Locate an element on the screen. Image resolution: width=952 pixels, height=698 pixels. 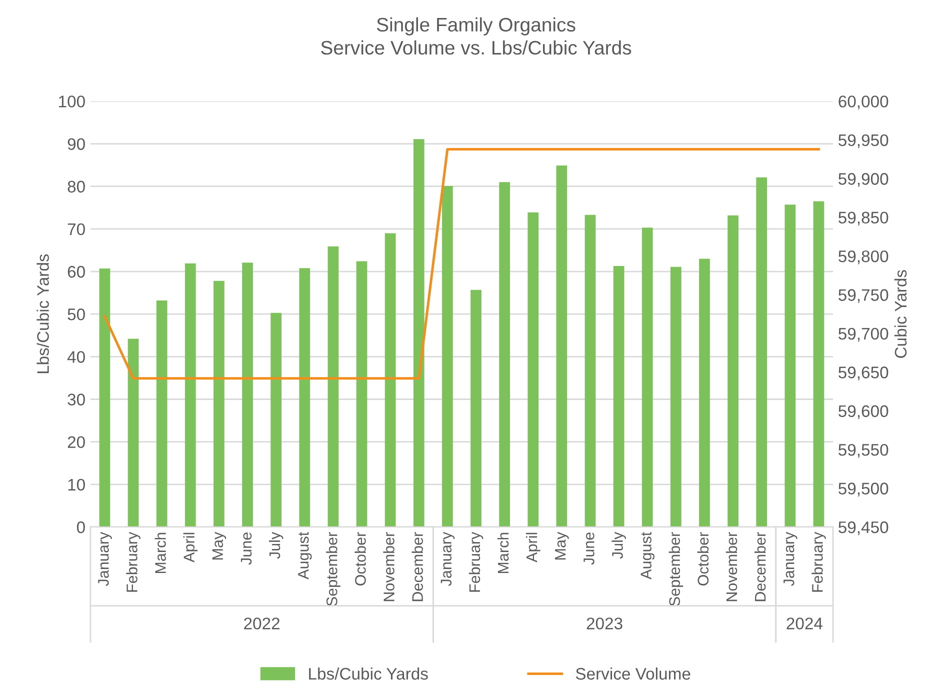
y2-tick-label: 59,750 is located at coordinates (863, 296).